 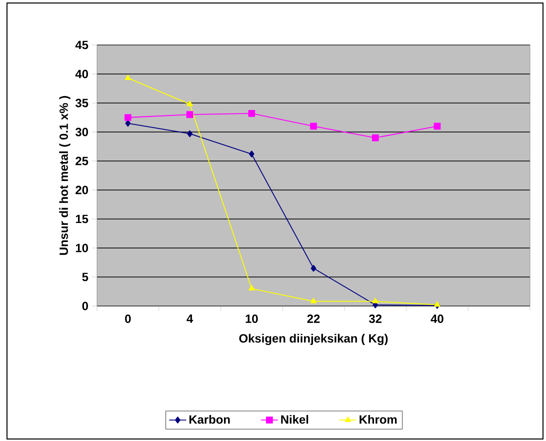 What do you see at coordinates (82, 190) in the screenshot?
I see `y-tick-label: 20` at bounding box center [82, 190].